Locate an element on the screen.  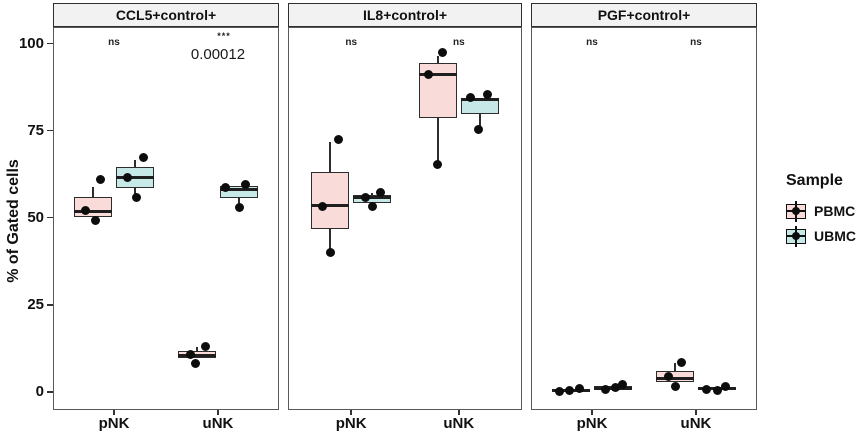
facet-strip: PGF+control+ is located at coordinates (644, 15).